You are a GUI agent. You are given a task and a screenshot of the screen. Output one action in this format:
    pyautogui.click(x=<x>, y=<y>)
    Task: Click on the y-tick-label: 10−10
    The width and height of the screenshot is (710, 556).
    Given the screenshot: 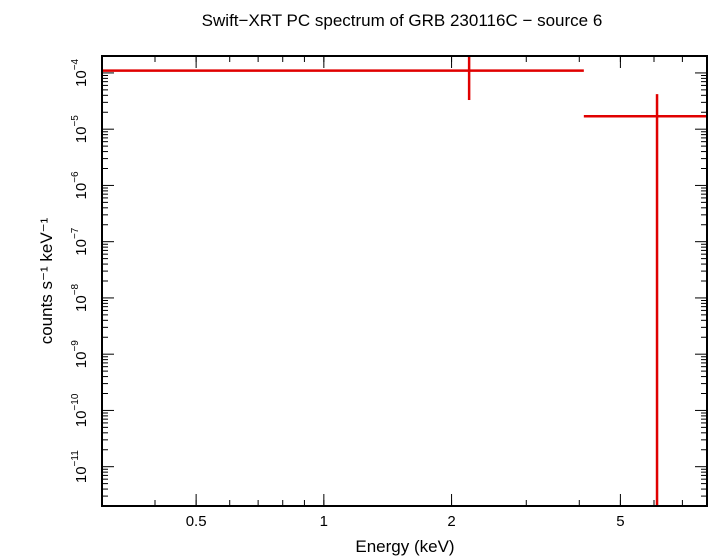 What is the action you would take?
    pyautogui.click(x=80, y=410)
    